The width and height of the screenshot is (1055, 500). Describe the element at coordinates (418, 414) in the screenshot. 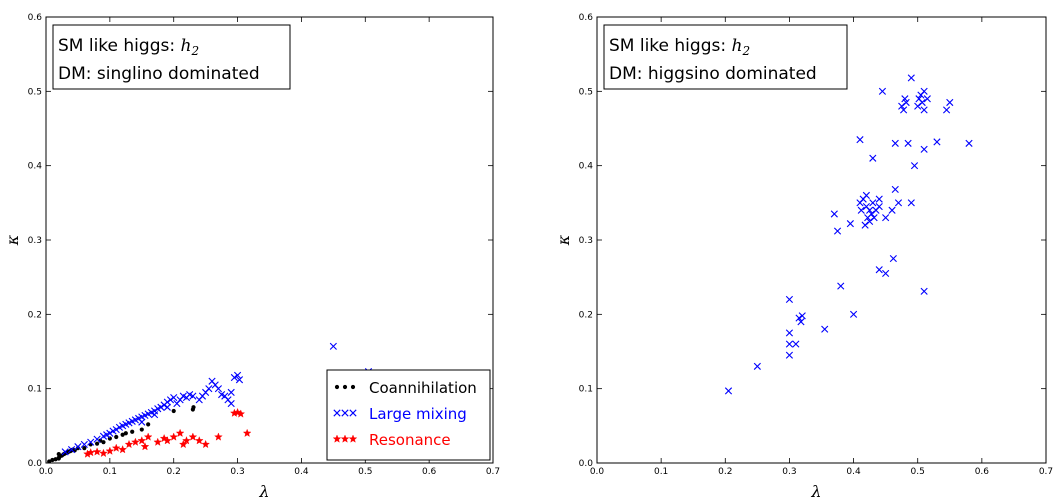

I see `legend-label-1: Large mixing` at that location.